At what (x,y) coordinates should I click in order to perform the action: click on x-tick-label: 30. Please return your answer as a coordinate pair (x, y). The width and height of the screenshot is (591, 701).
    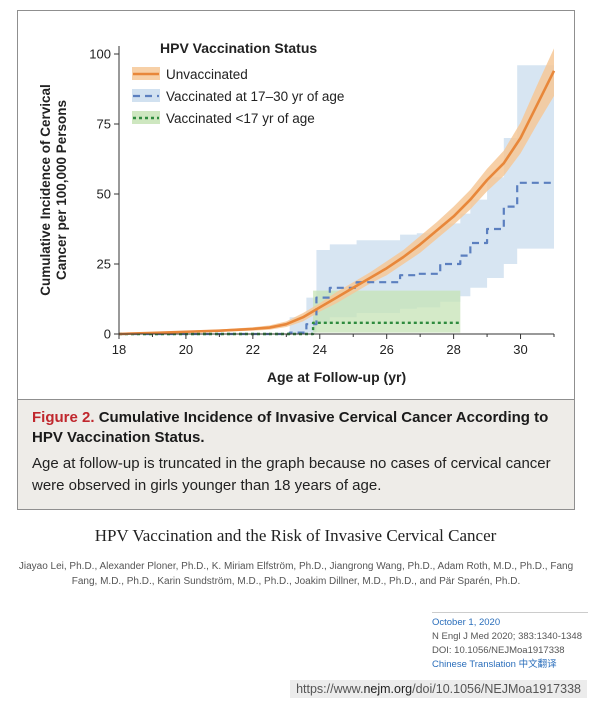
    Looking at the image, I should click on (520, 349).